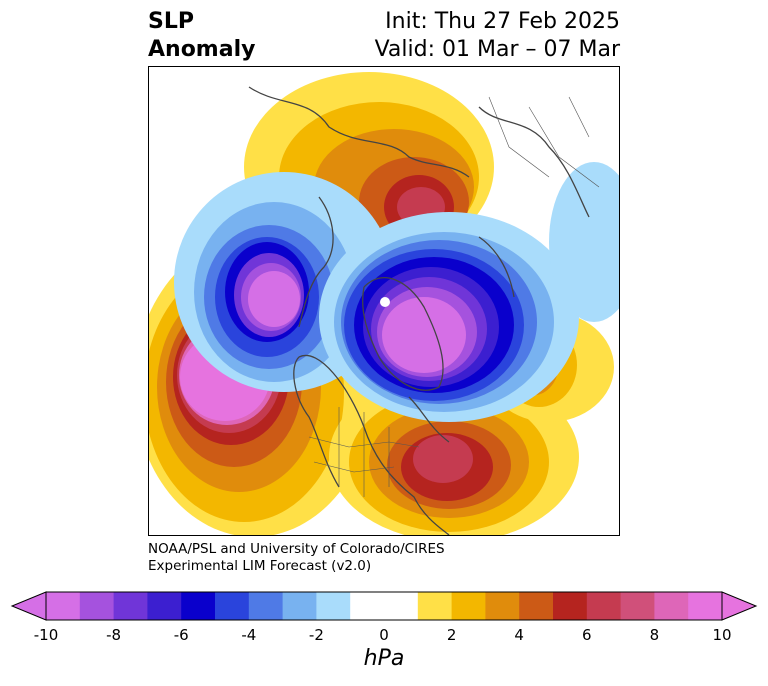 The image size is (768, 686). Describe the element at coordinates (502, 21) in the screenshot. I see `init-date: Init: Thu 27 Feb 2025` at that location.